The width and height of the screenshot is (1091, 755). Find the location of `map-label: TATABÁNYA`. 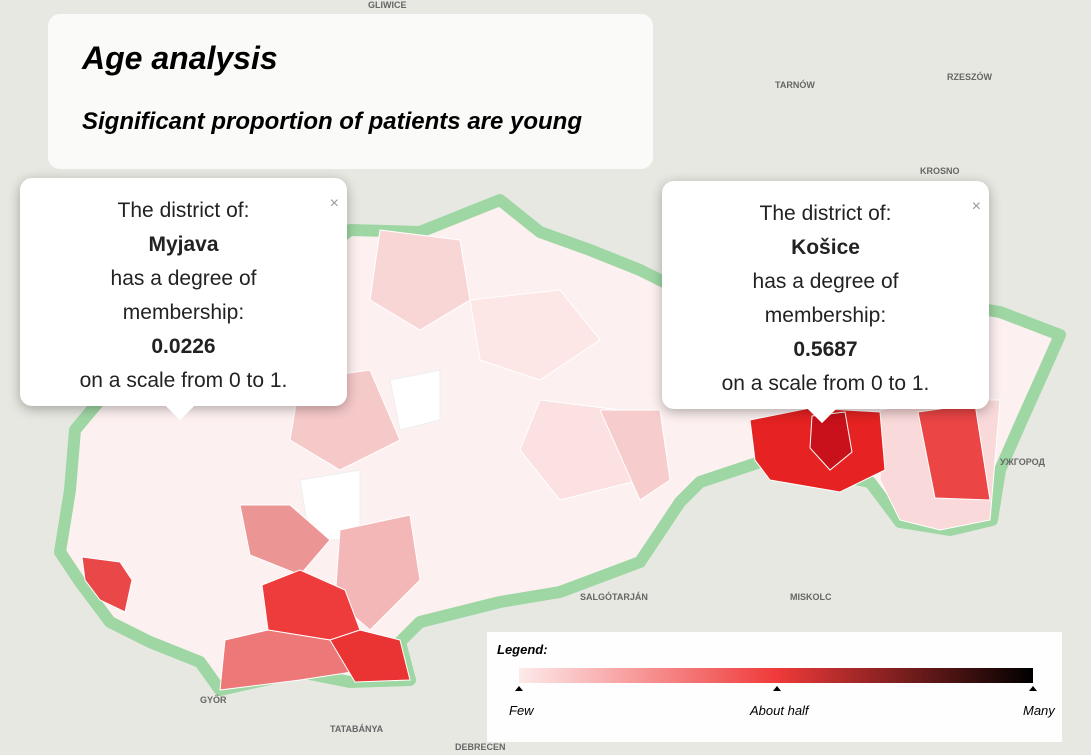

map-label: TATABÁNYA is located at coordinates (357, 729).